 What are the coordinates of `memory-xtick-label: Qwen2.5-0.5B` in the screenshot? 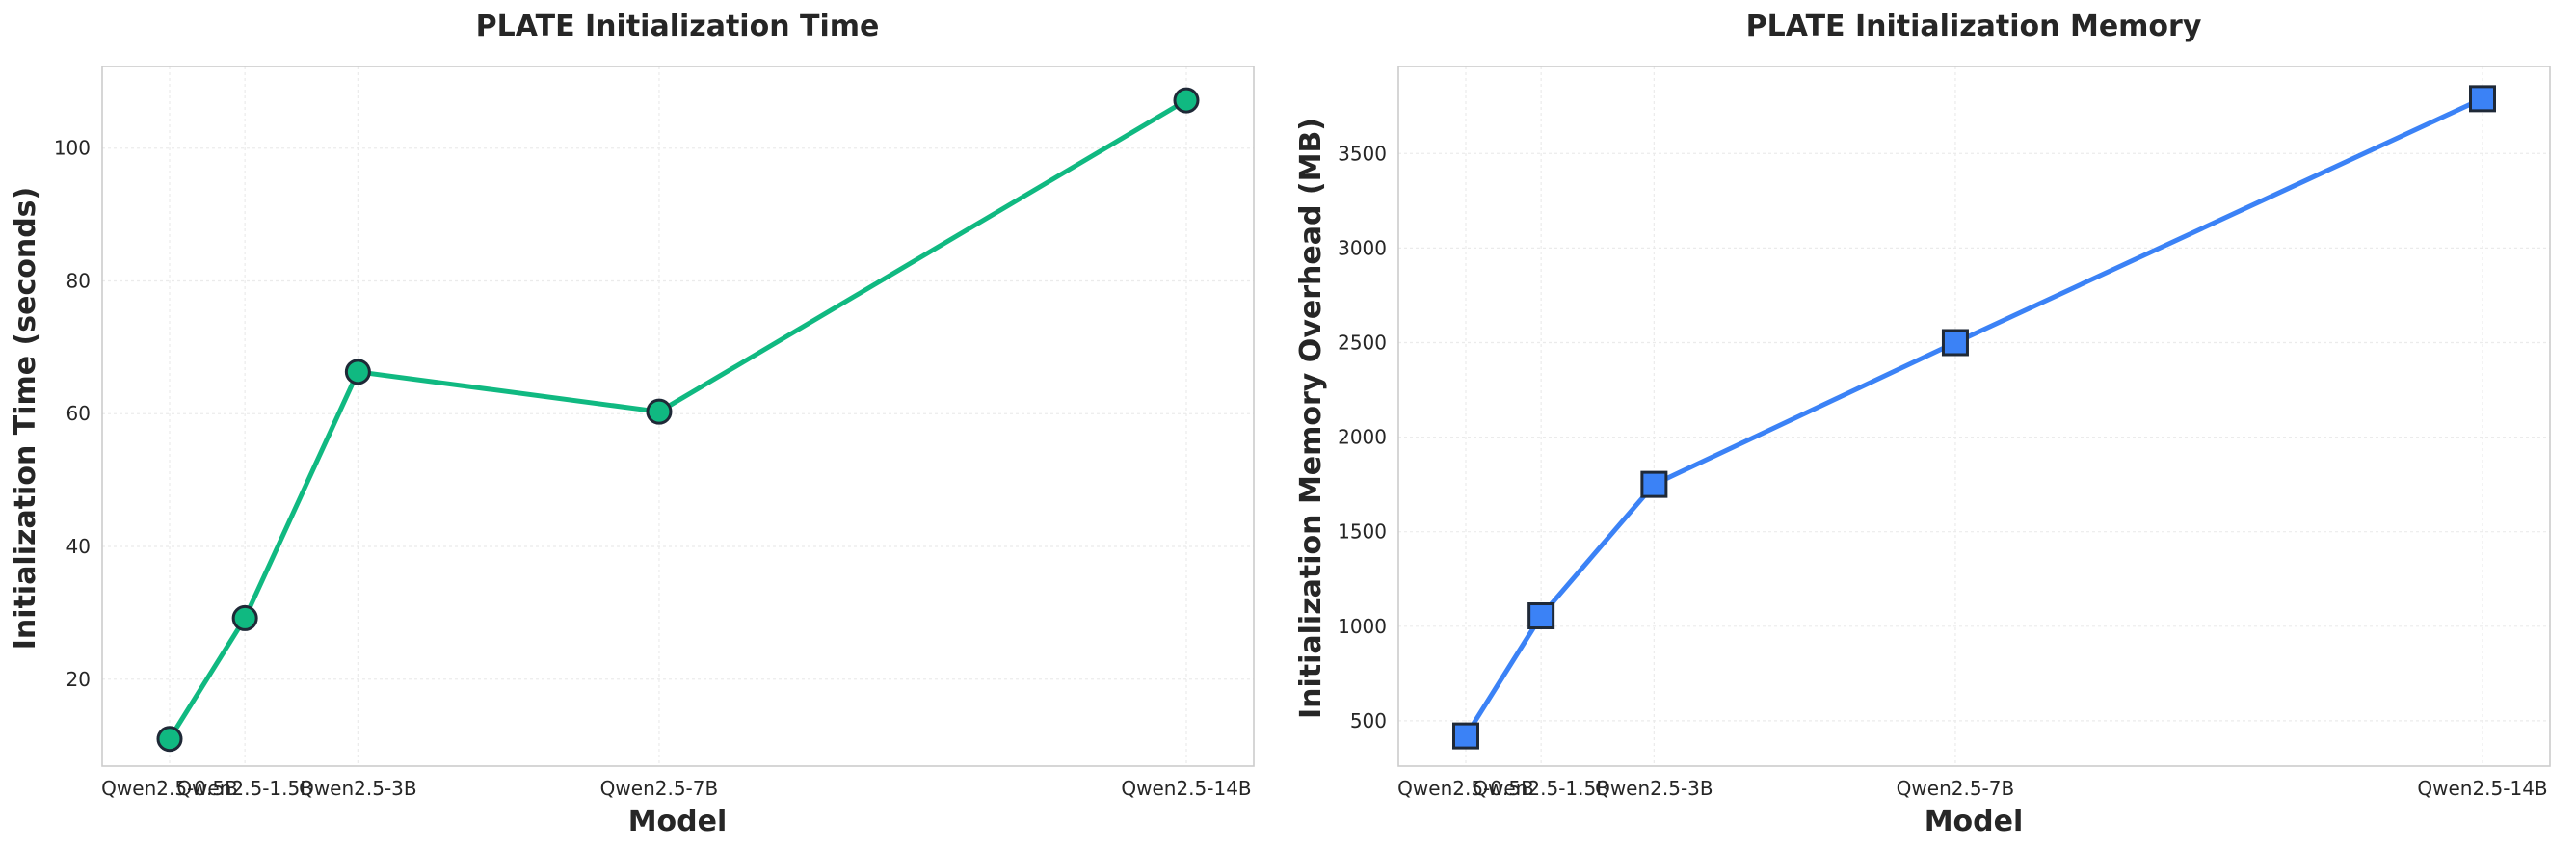 It's located at (1465, 788).